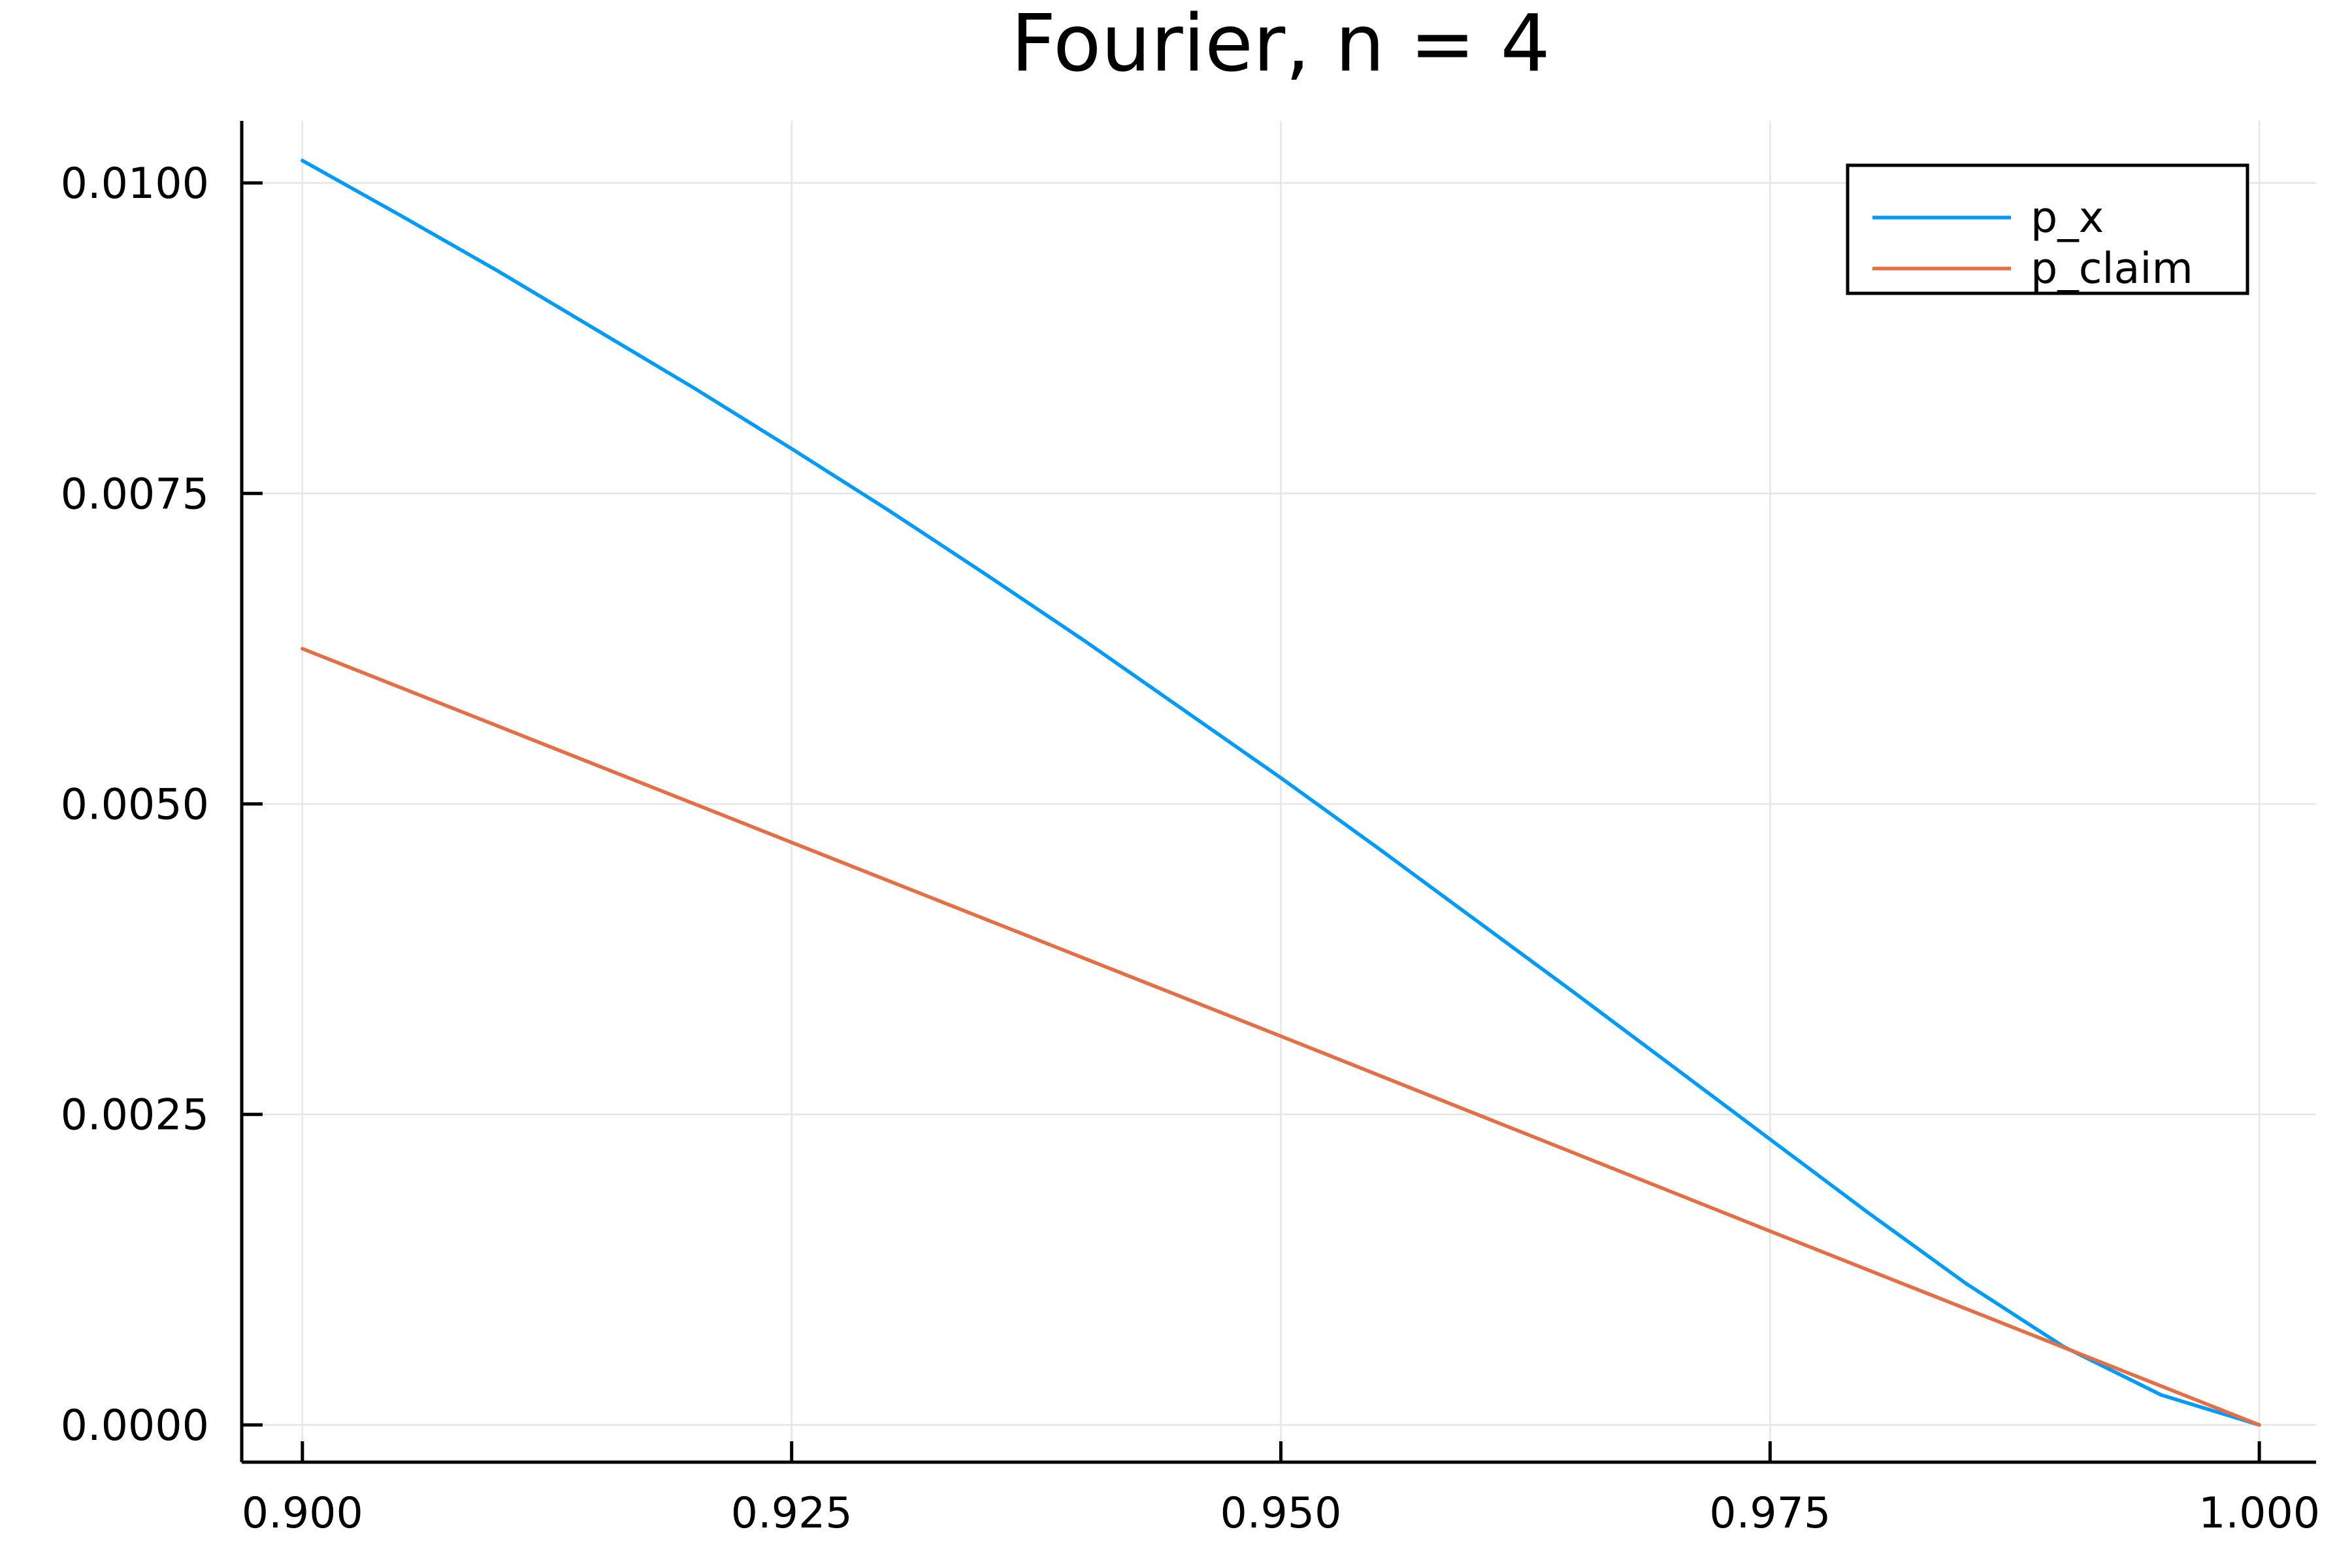  I want to click on legend-label: p_x, so click(2067, 217).